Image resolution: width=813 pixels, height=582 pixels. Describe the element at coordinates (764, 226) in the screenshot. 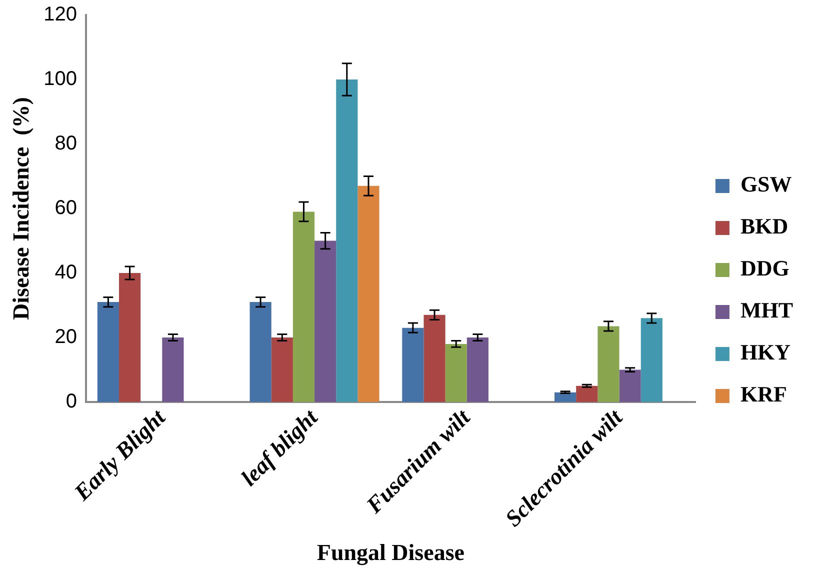

I see `legend-label: BKD` at that location.